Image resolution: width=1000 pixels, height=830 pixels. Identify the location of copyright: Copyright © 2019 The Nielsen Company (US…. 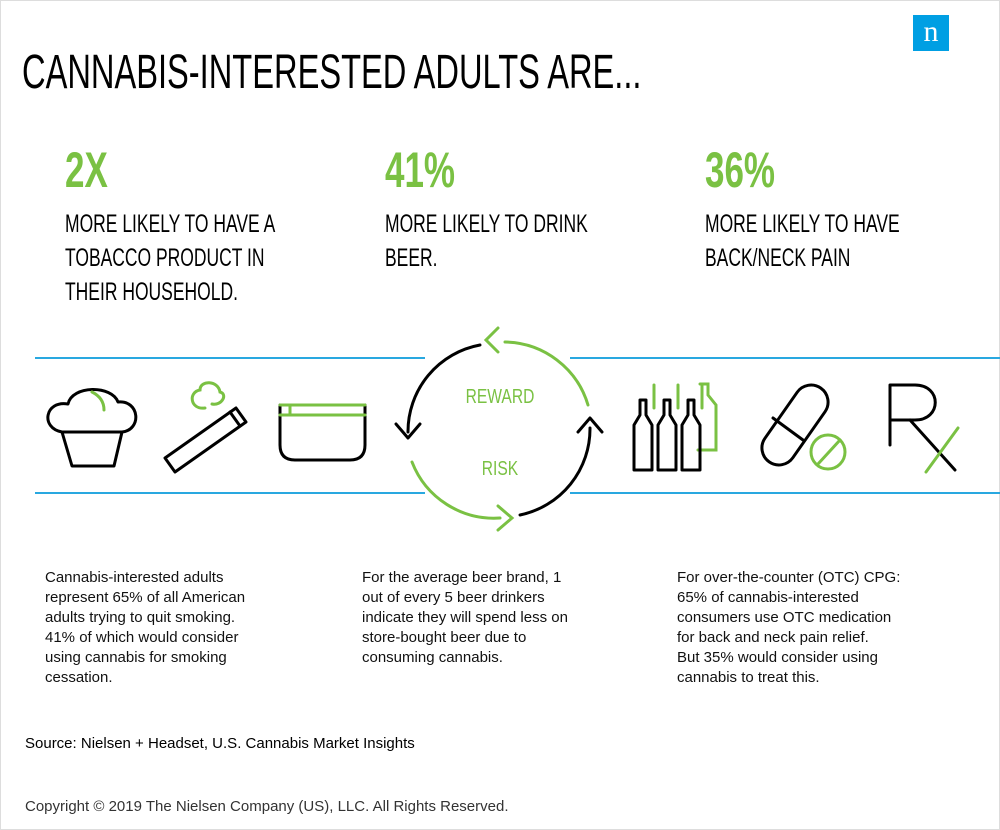
(267, 806).